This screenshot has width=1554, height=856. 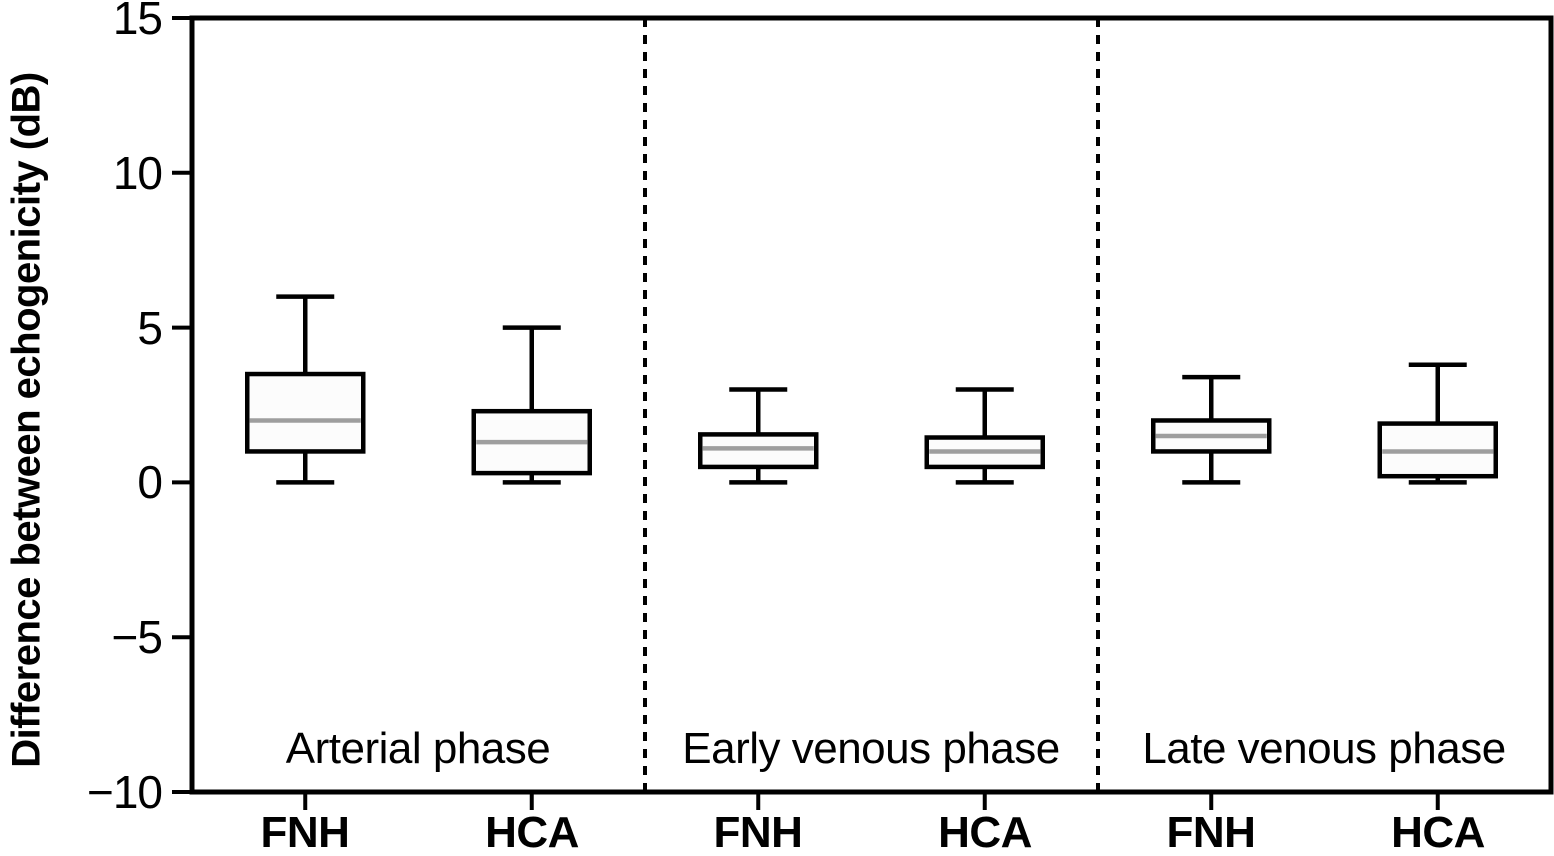 What do you see at coordinates (418, 748) in the screenshot?
I see `group-label-arterial: Arterial phase` at bounding box center [418, 748].